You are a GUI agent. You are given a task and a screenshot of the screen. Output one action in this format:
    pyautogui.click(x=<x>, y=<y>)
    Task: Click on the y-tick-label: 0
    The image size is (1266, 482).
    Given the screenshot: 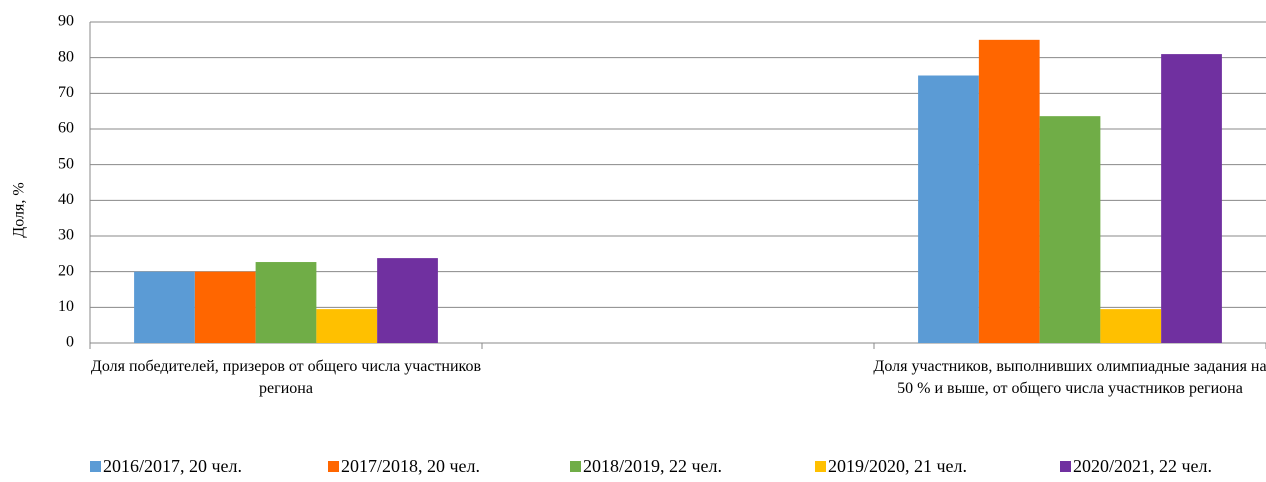 What is the action you would take?
    pyautogui.click(x=70, y=342)
    